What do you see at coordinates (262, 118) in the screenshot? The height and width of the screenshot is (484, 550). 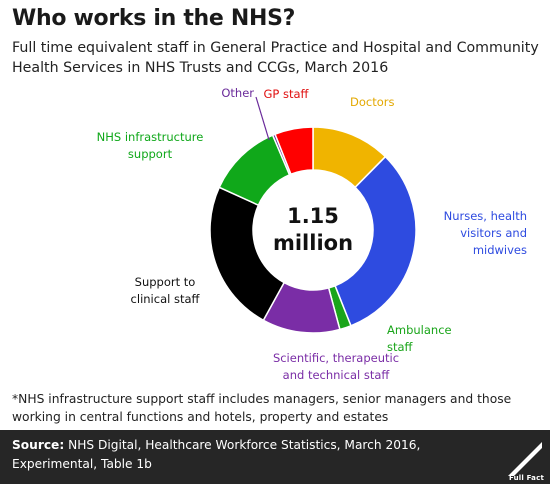 I see `leader-line-other` at bounding box center [262, 118].